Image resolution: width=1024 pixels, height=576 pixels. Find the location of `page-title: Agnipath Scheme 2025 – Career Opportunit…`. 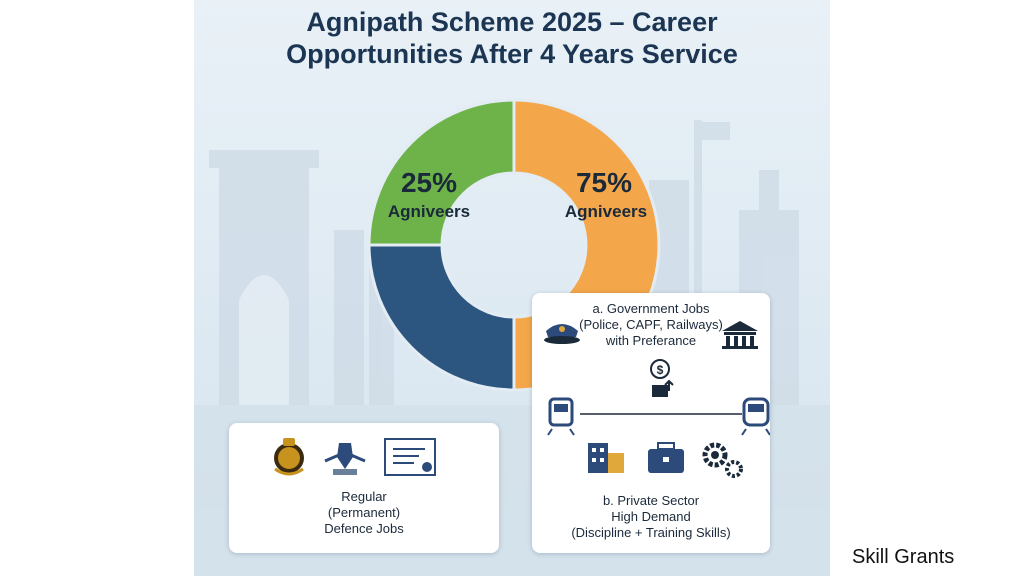

page-title: Agnipath Scheme 2025 – Career Opportunit… is located at coordinates (512, 38).